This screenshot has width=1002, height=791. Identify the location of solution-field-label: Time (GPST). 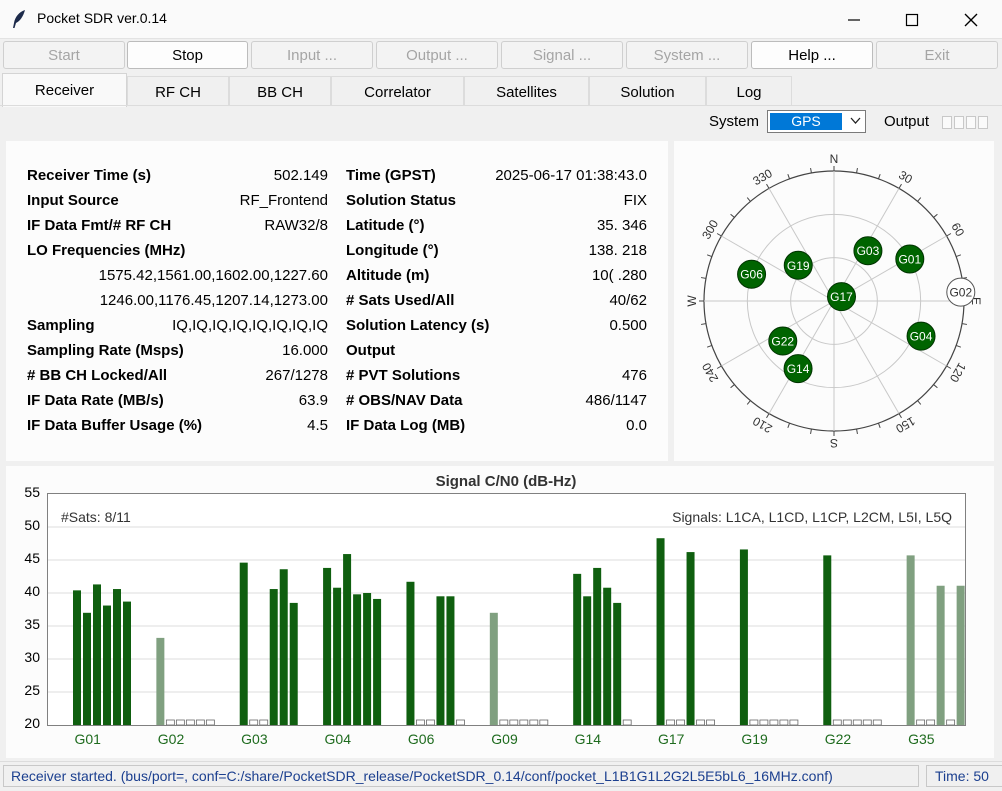
(391, 175).